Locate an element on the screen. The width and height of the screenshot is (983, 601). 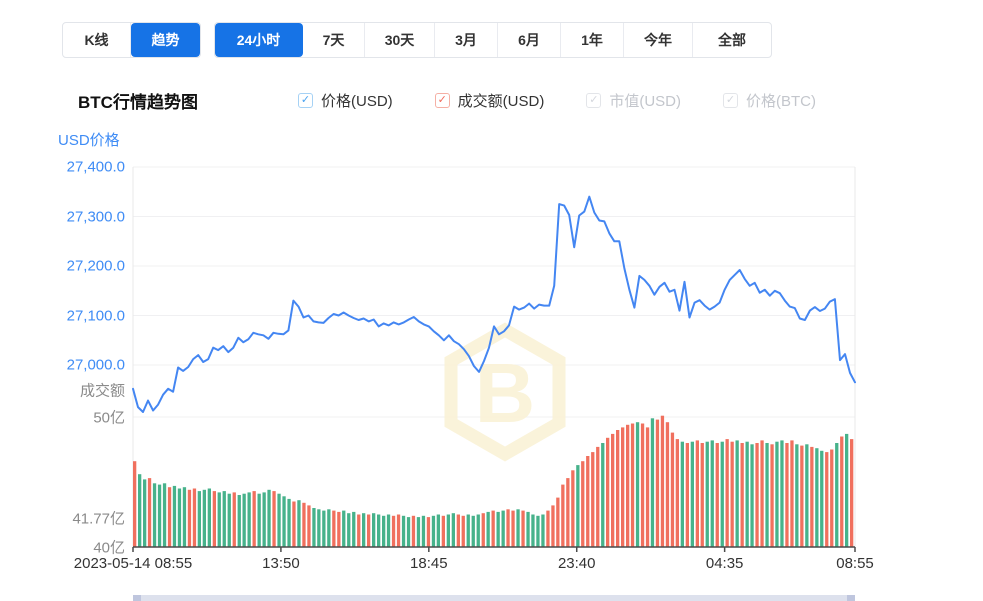
tab-chart-type-0: K线 is located at coordinates (97, 40).